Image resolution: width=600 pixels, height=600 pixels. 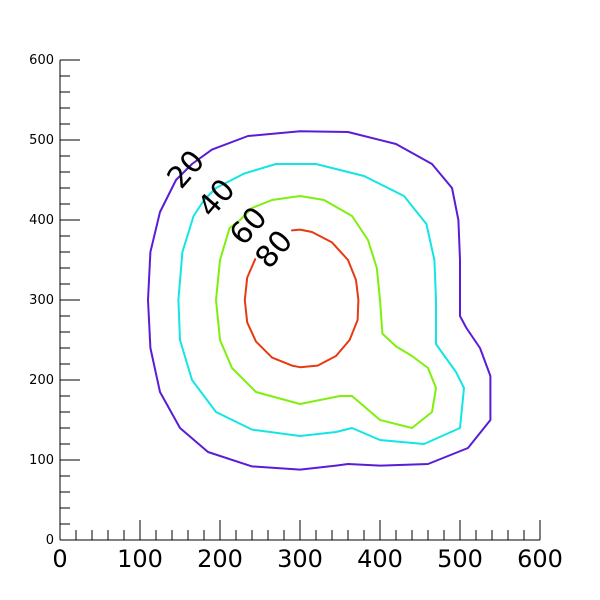 I want to click on x-tick-label: 0, so click(x=59, y=559).